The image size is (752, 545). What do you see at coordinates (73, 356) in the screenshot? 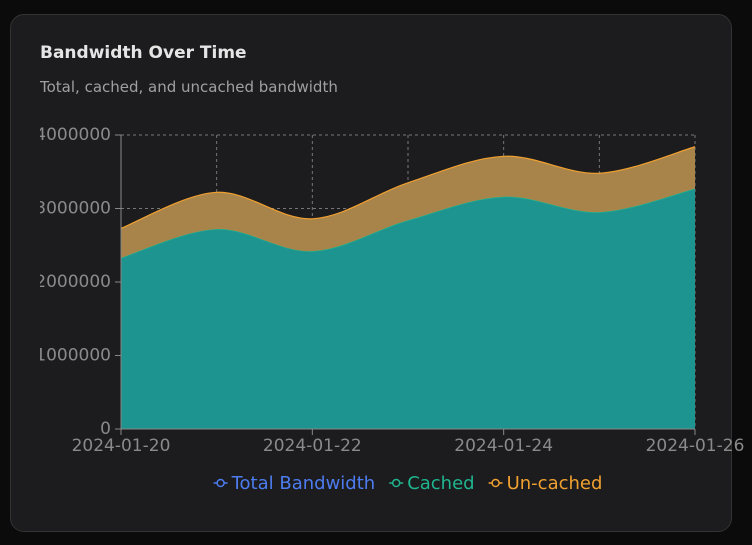
I see `y-tick-label: 1000000` at bounding box center [73, 356].